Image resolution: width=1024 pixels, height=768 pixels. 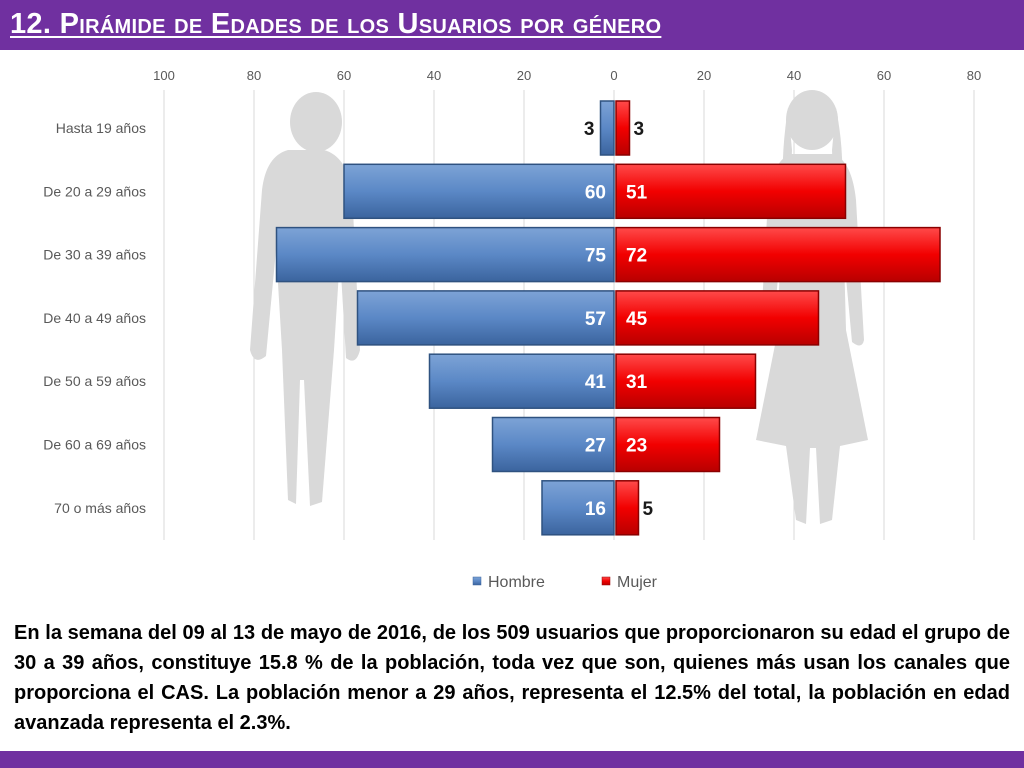 What do you see at coordinates (94, 381) in the screenshot?
I see `category-label: De 50 a 59 años` at bounding box center [94, 381].